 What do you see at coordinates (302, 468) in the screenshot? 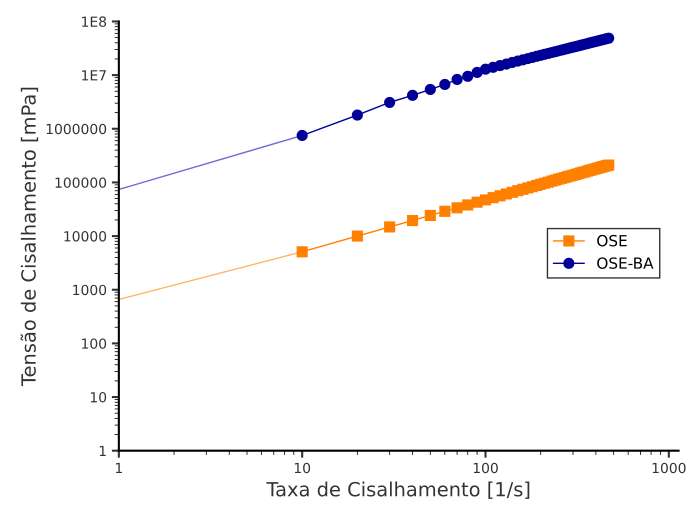
I see `x-tick-label: 10` at bounding box center [302, 468].